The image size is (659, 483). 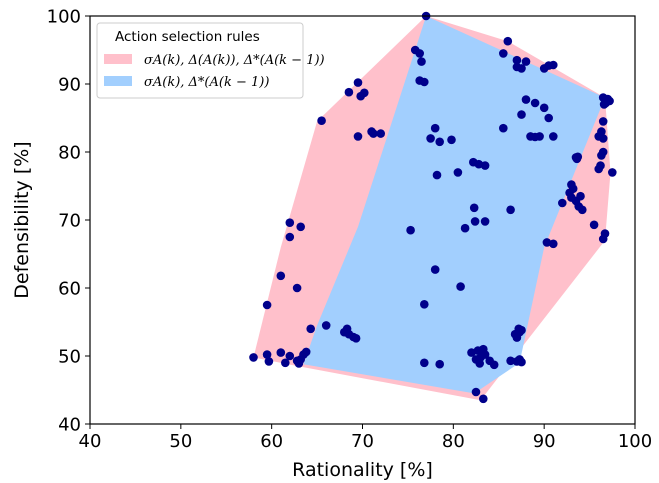 I want to click on x-tick-label: 40, so click(x=90, y=441).